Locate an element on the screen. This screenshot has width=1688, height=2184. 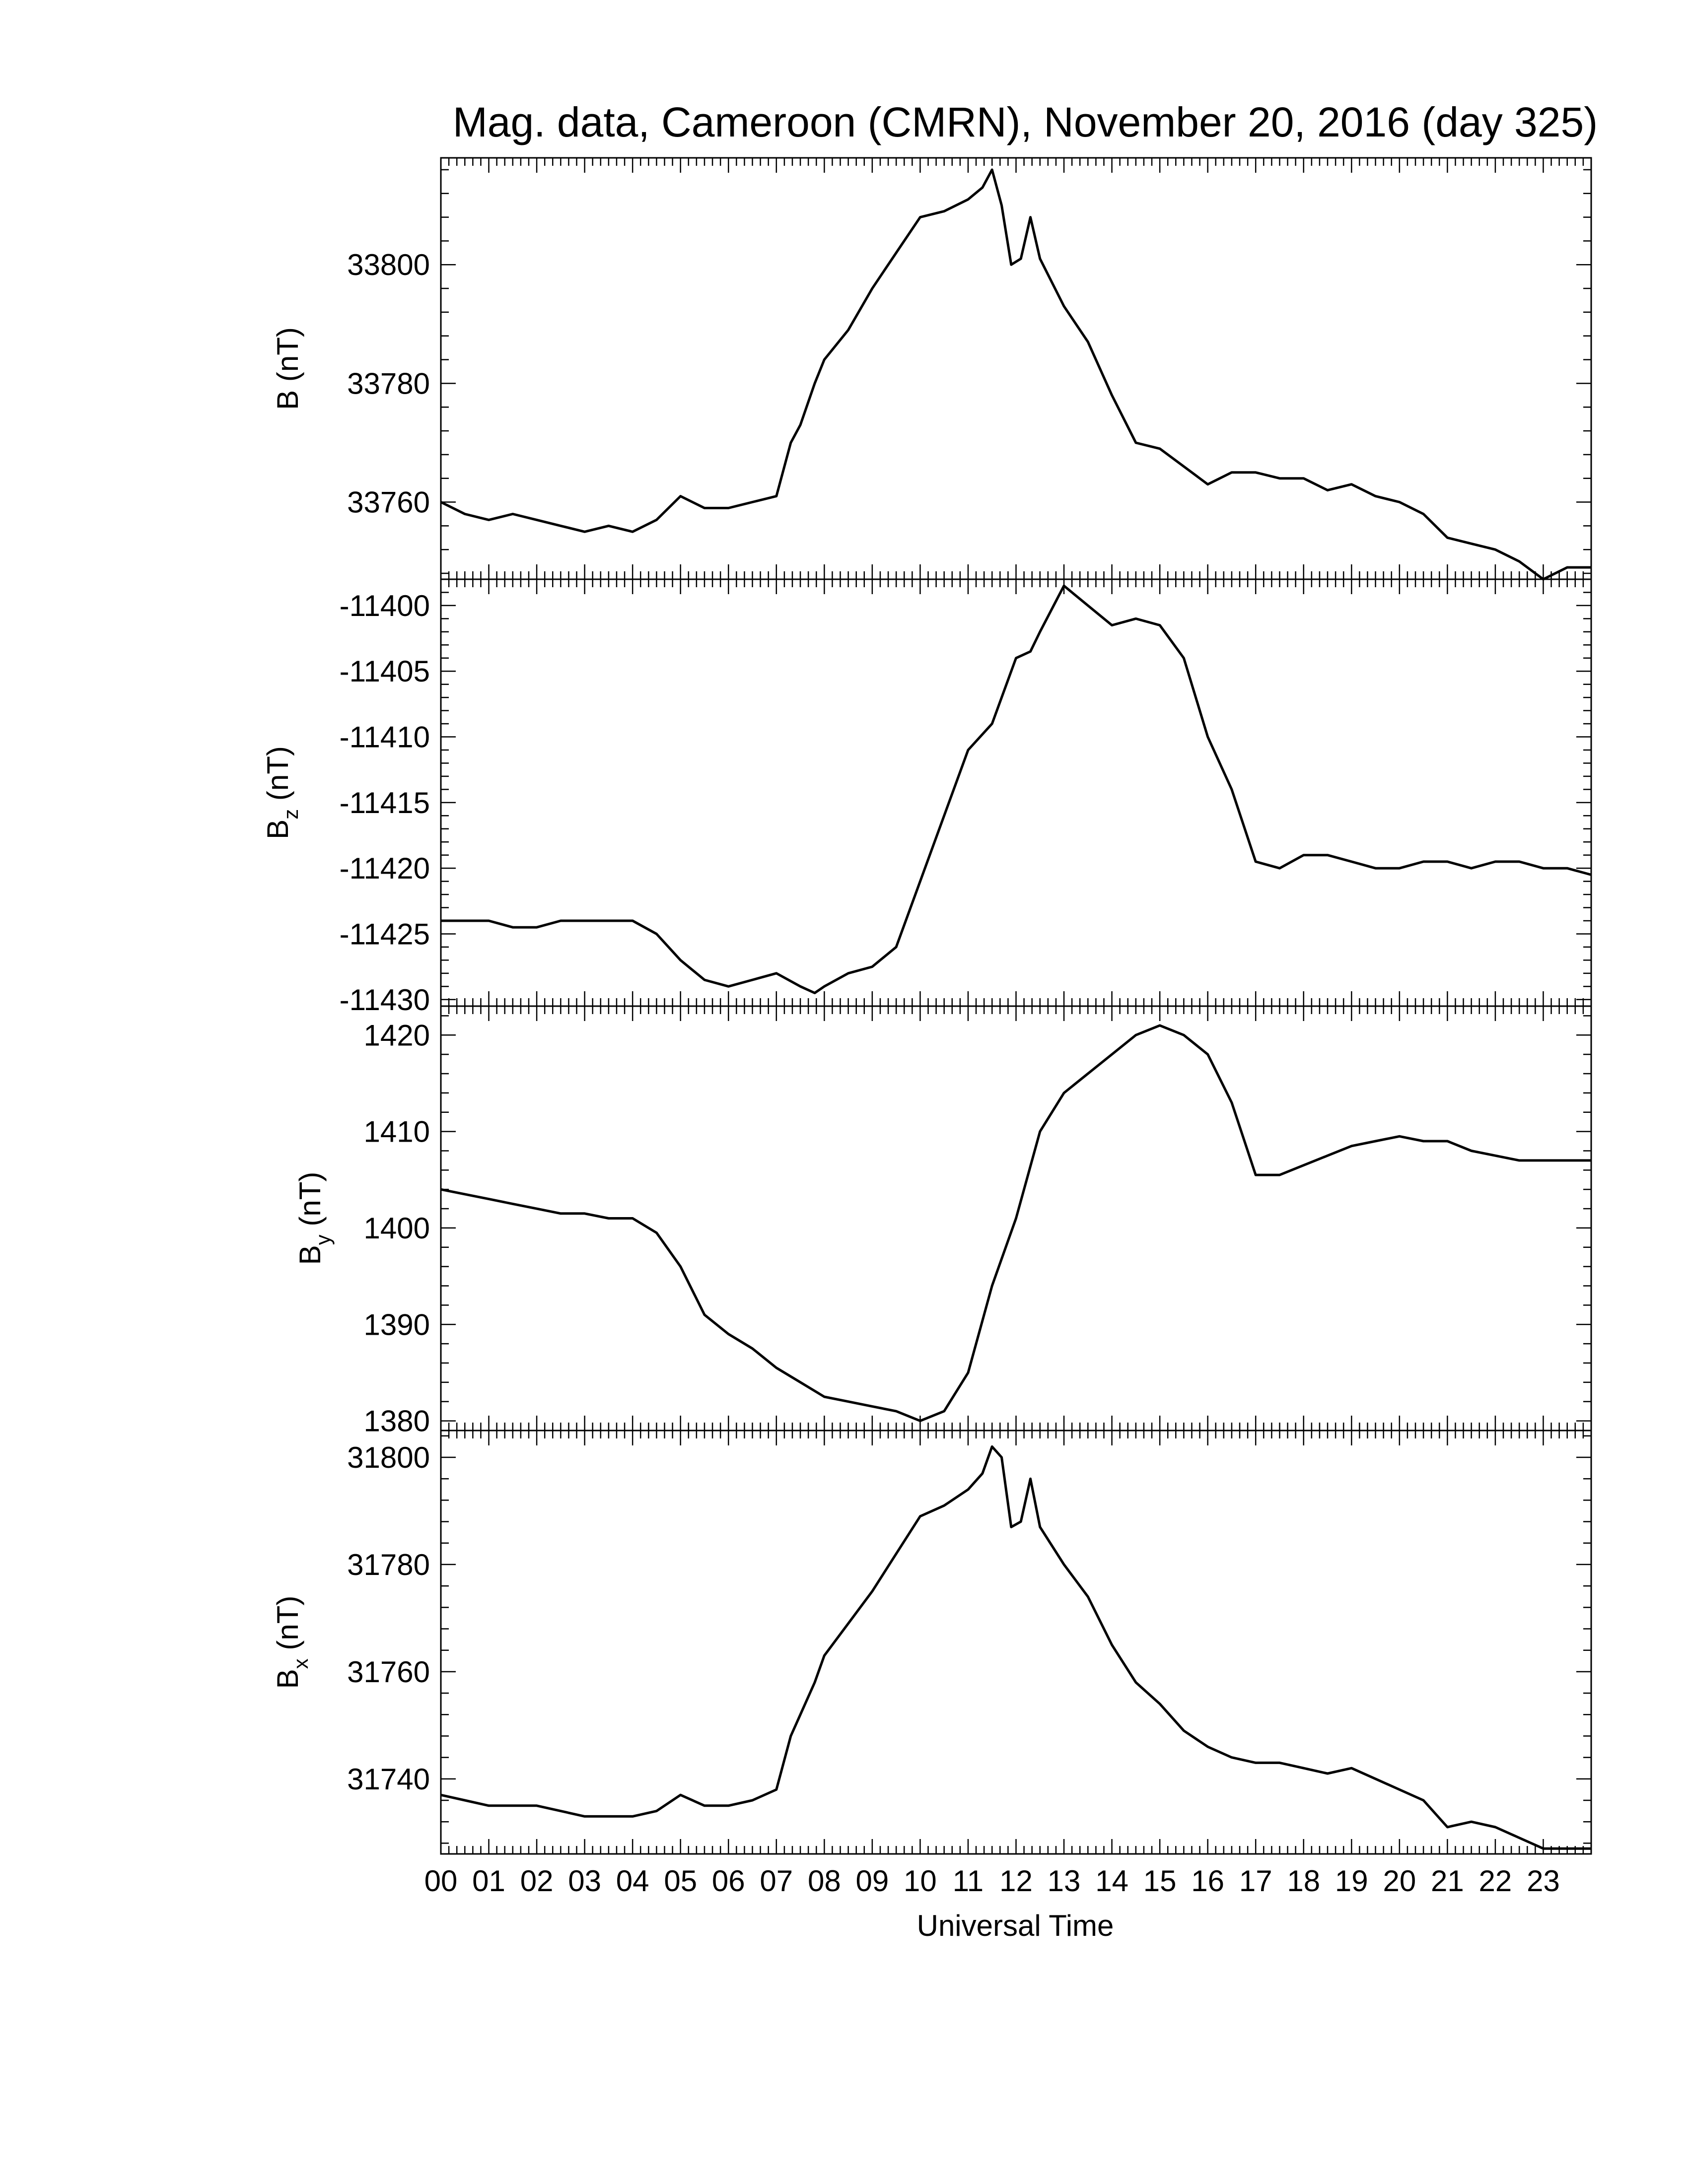
x-tick-label: 21 is located at coordinates (1447, 1881).